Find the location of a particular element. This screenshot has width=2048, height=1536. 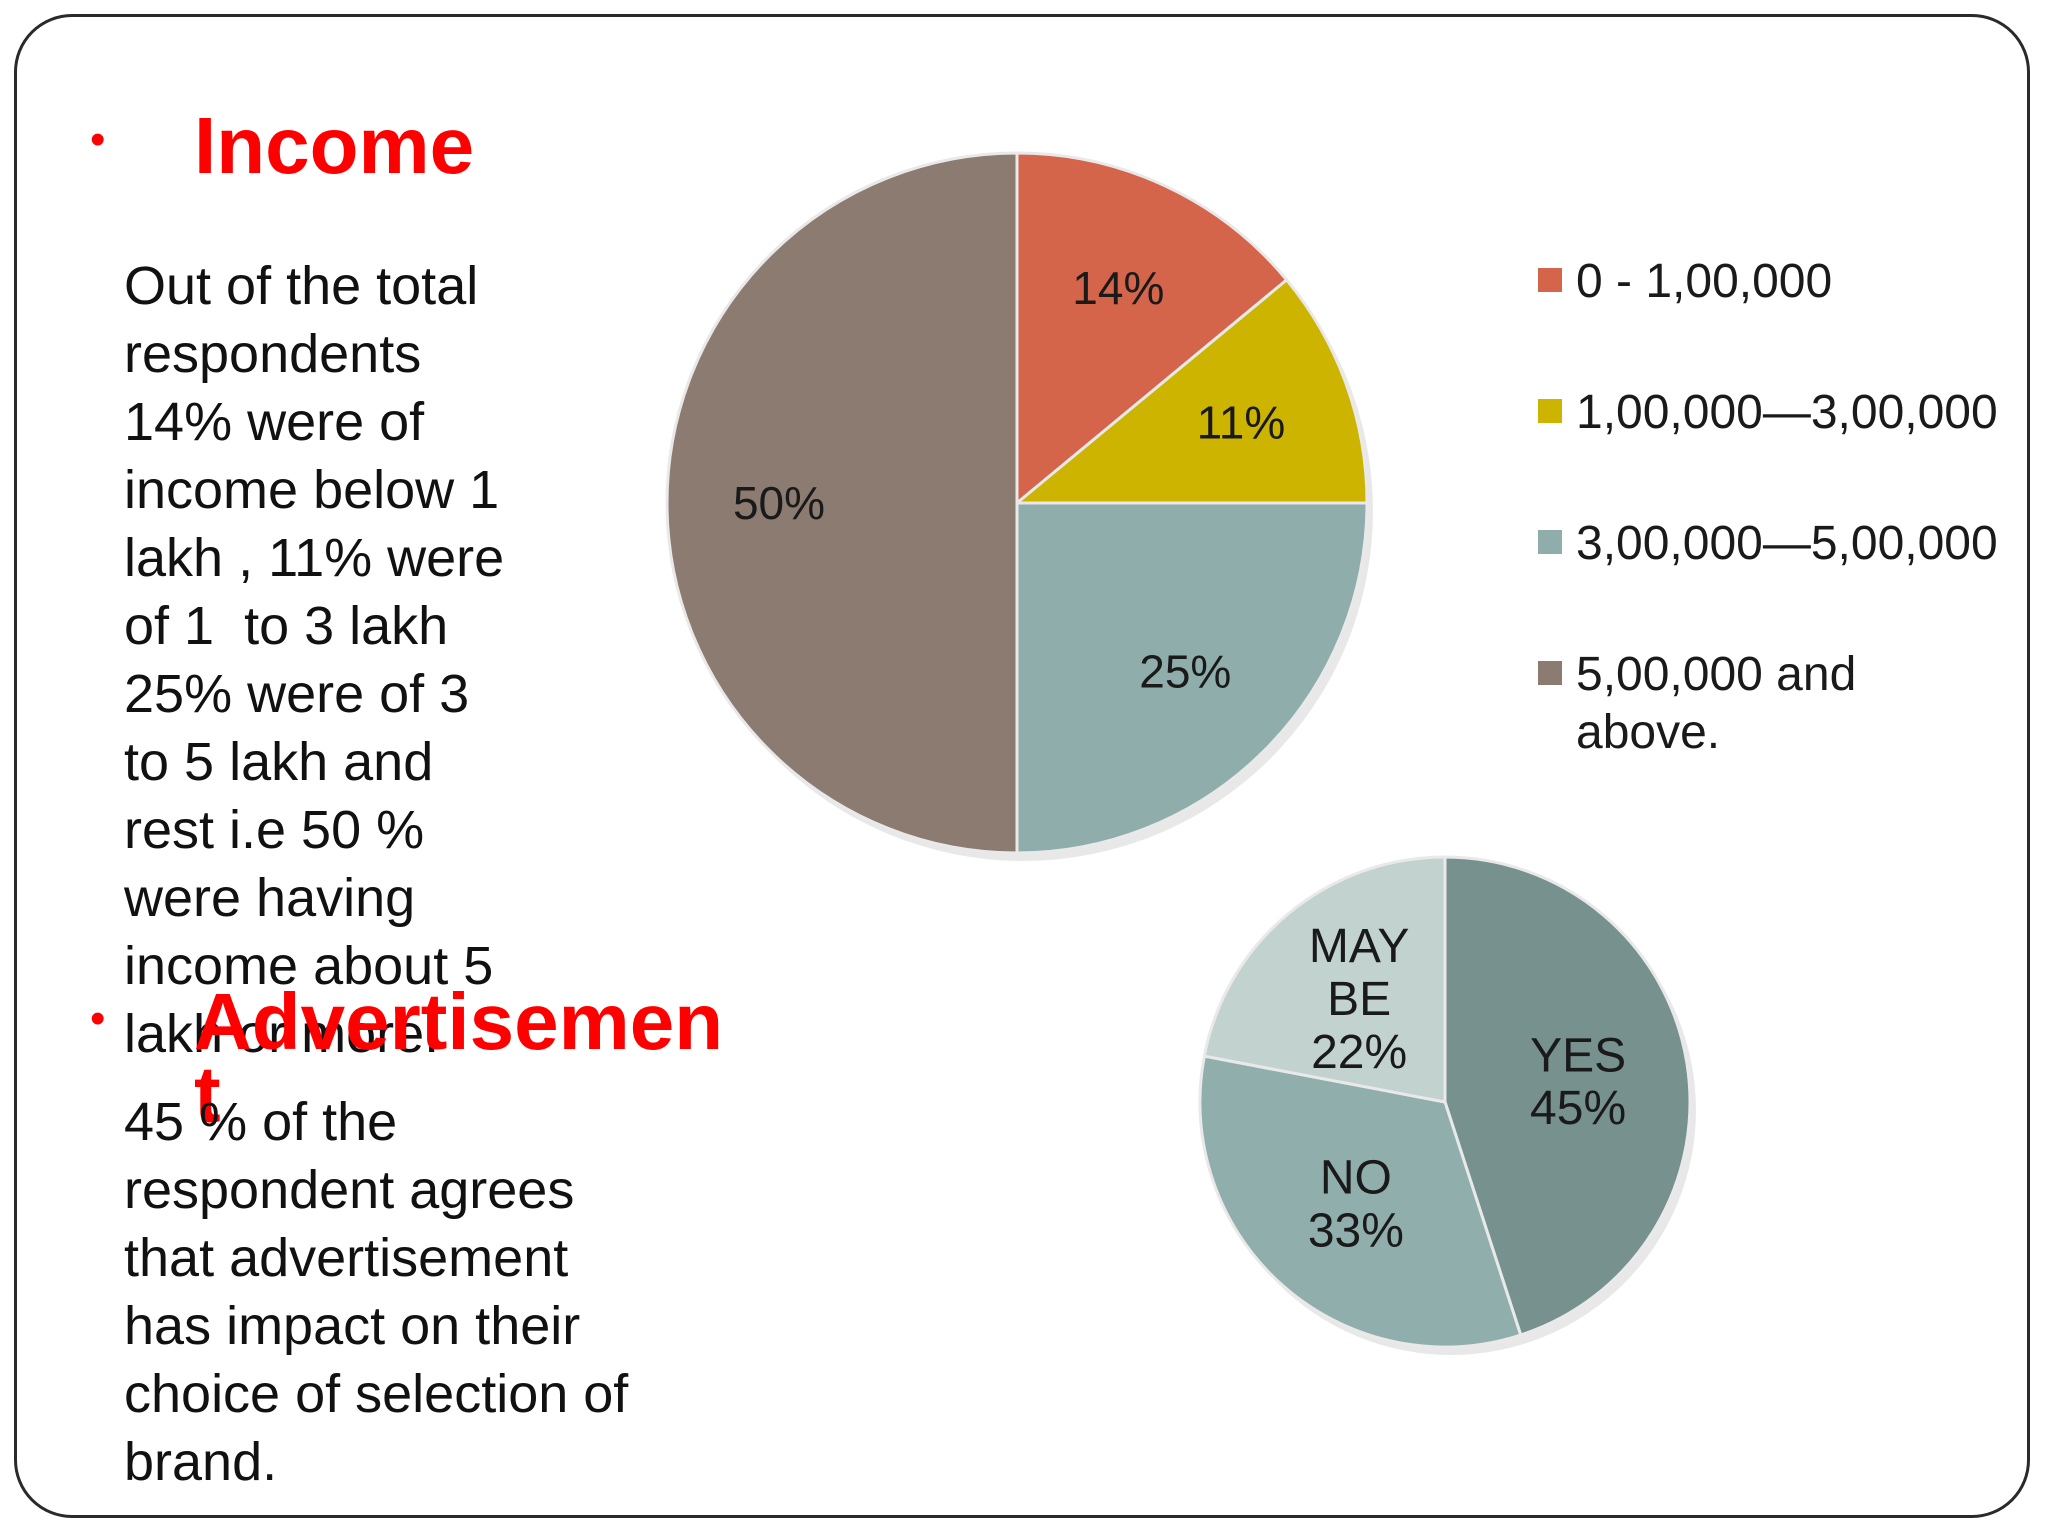

legend-label: 1,00,000—3,00,000 is located at coordinates (1787, 412).